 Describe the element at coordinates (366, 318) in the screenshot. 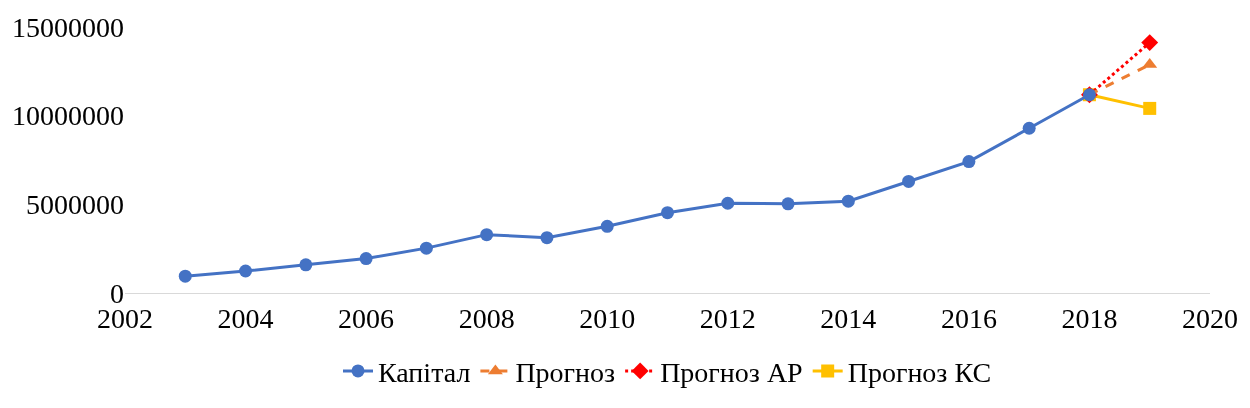

I see `x-tick-label: 2006` at that location.